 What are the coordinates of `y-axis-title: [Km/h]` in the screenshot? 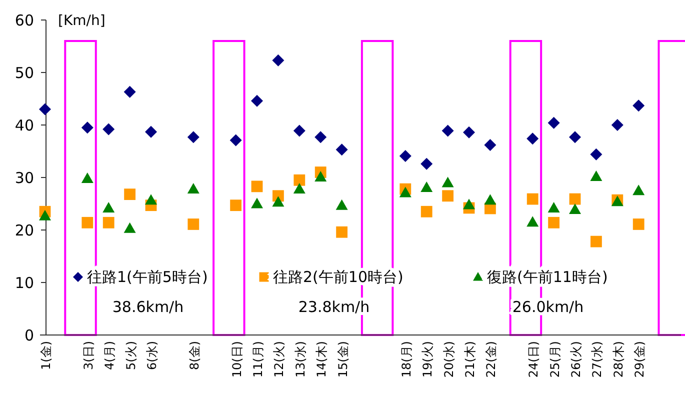 It's located at (82, 20).